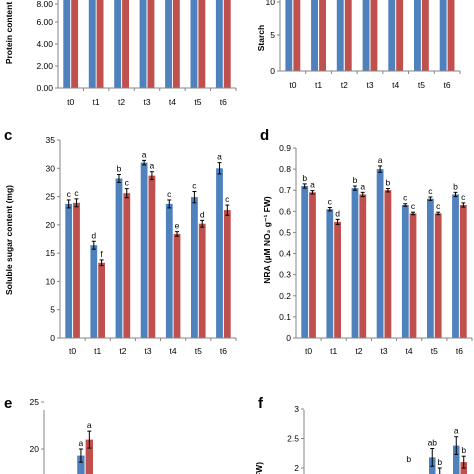  Describe the element at coordinates (296, 468) in the screenshot. I see `y-tick-label-f-2: 2` at that location.